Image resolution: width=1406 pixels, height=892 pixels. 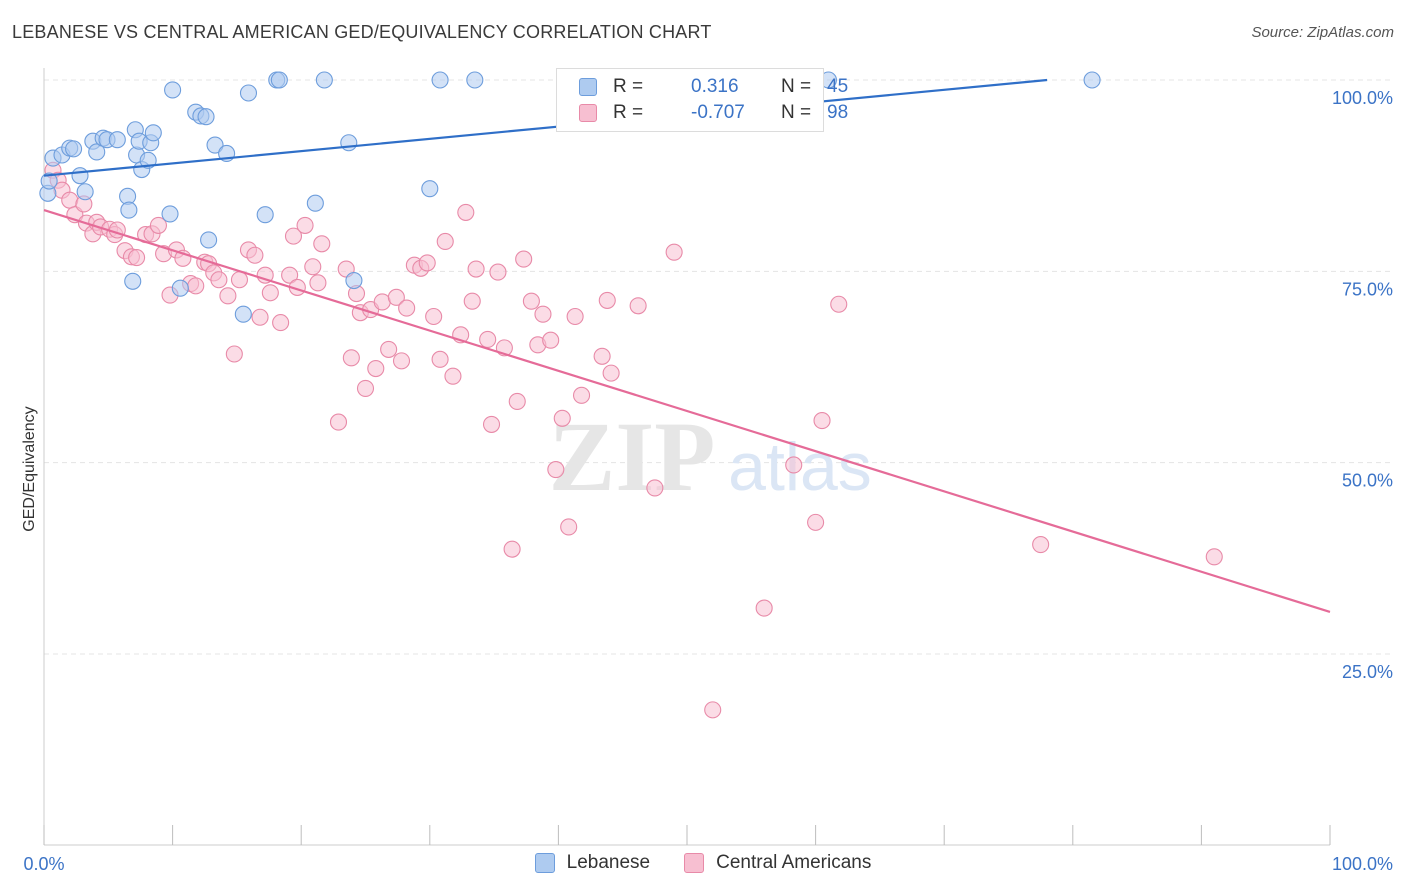 What do you see at coordinates (592, 863) in the screenshot?
I see `series-legend-lebanese: Lebanese` at bounding box center [592, 863].